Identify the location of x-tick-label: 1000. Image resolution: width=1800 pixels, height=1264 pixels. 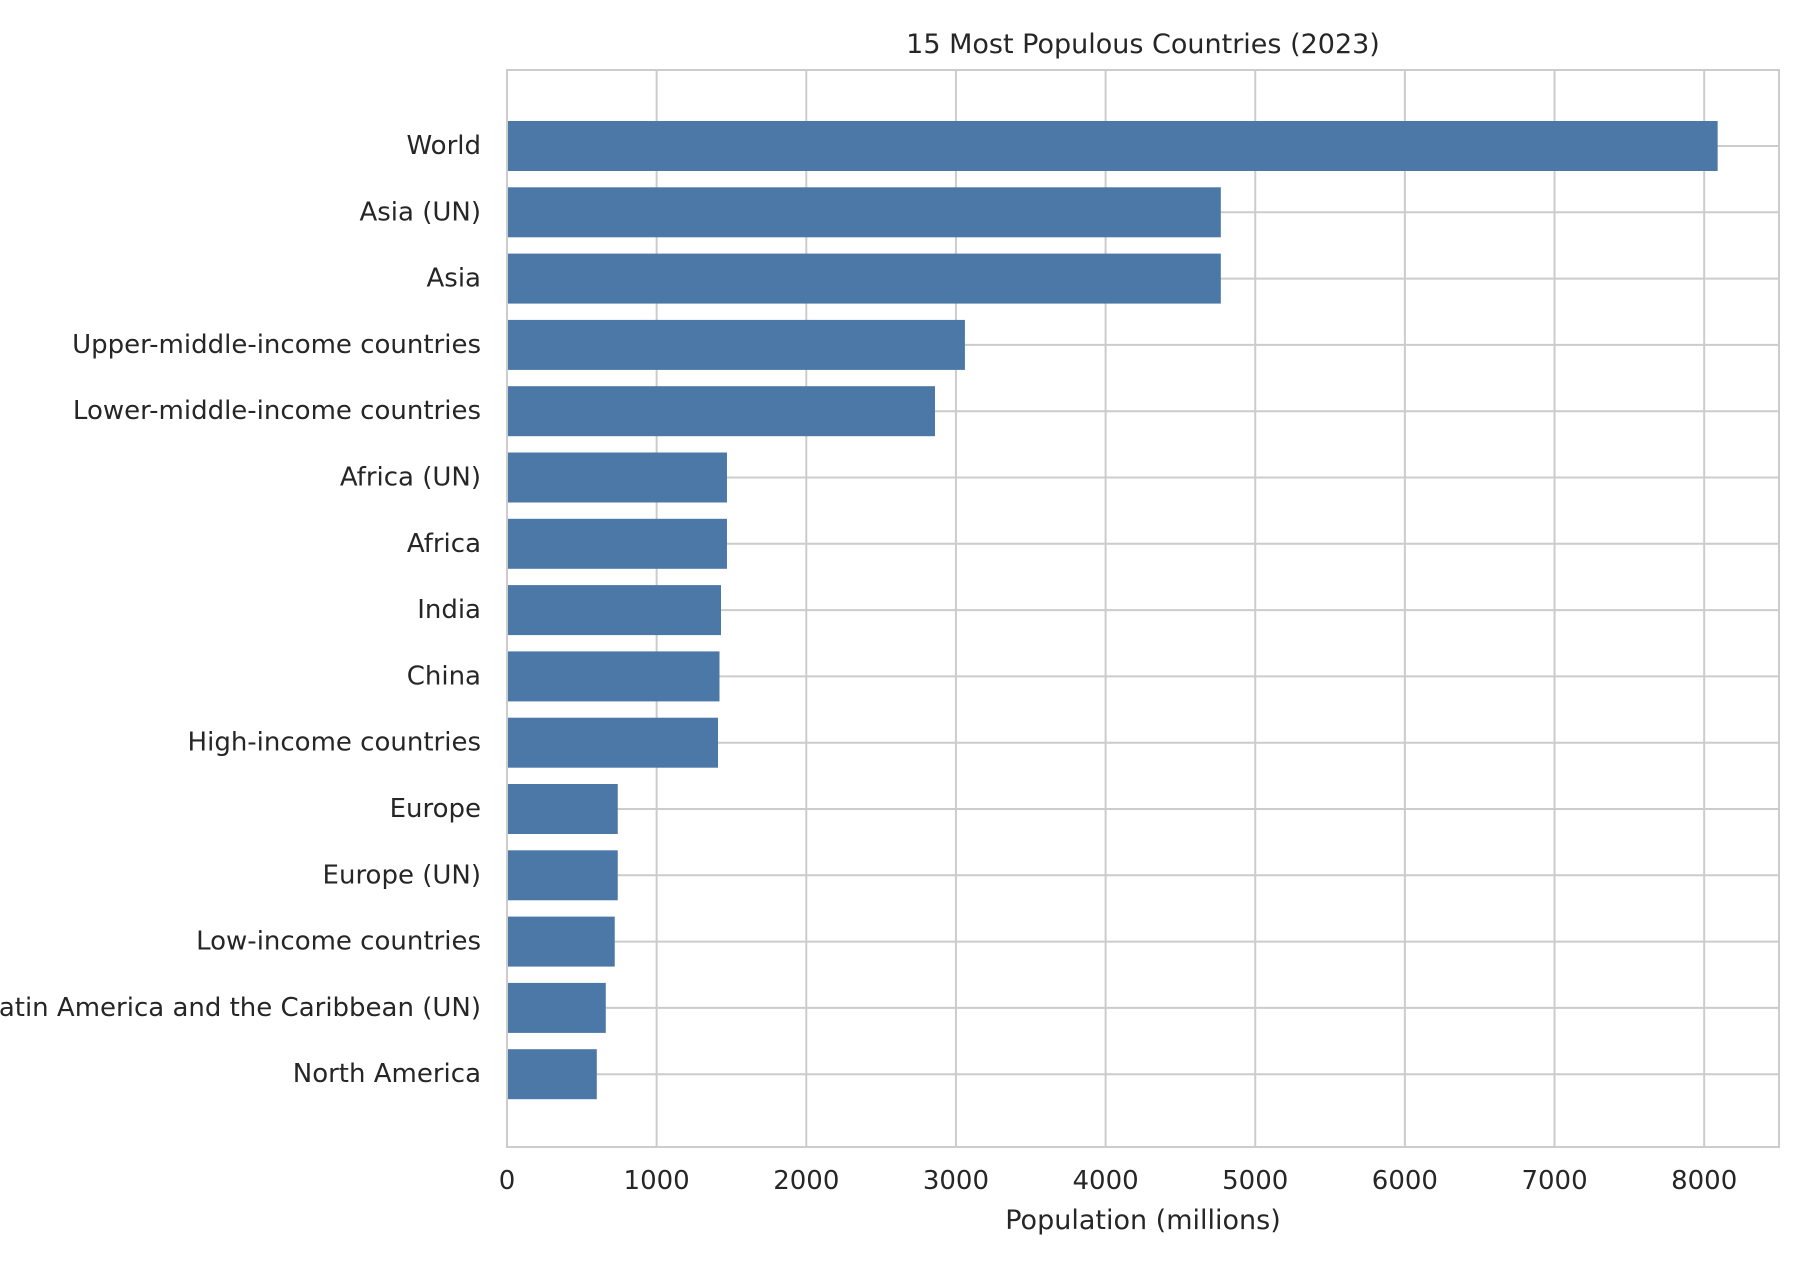
(657, 1181).